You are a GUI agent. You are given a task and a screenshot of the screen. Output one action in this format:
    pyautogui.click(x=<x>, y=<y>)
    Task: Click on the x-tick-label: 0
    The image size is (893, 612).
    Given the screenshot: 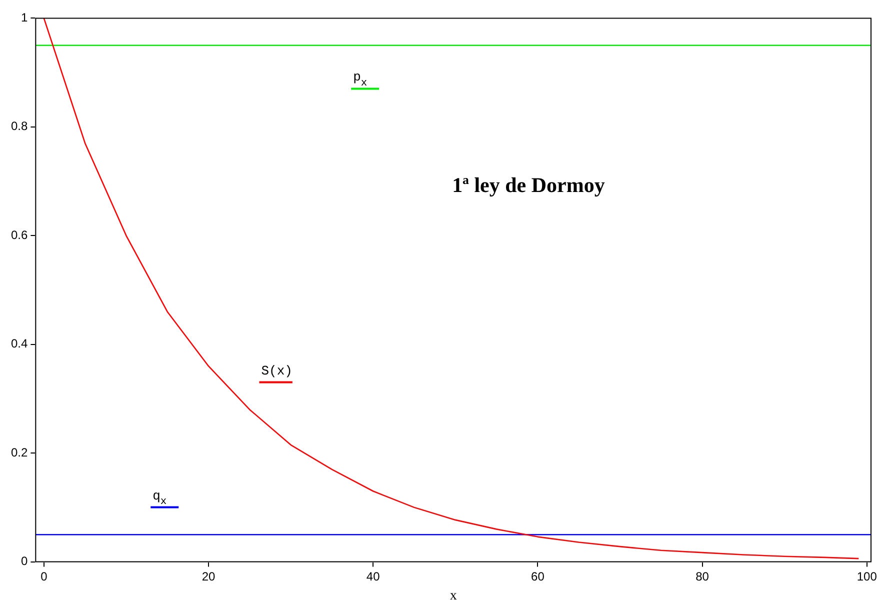 What is the action you would take?
    pyautogui.click(x=44, y=576)
    